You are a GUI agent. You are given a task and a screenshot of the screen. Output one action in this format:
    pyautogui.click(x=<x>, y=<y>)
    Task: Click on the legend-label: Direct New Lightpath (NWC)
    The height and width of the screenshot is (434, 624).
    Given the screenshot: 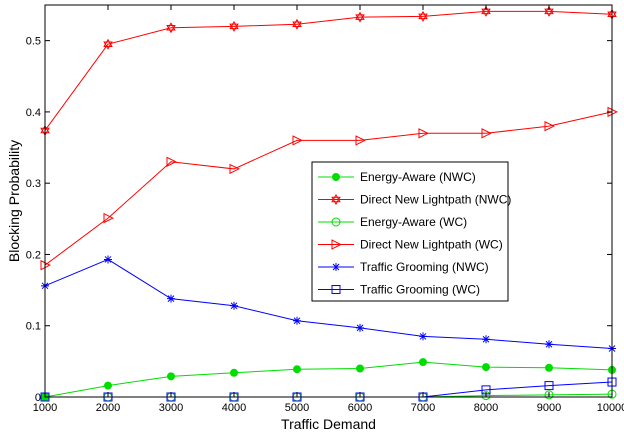 What is the action you would take?
    pyautogui.click(x=435, y=200)
    